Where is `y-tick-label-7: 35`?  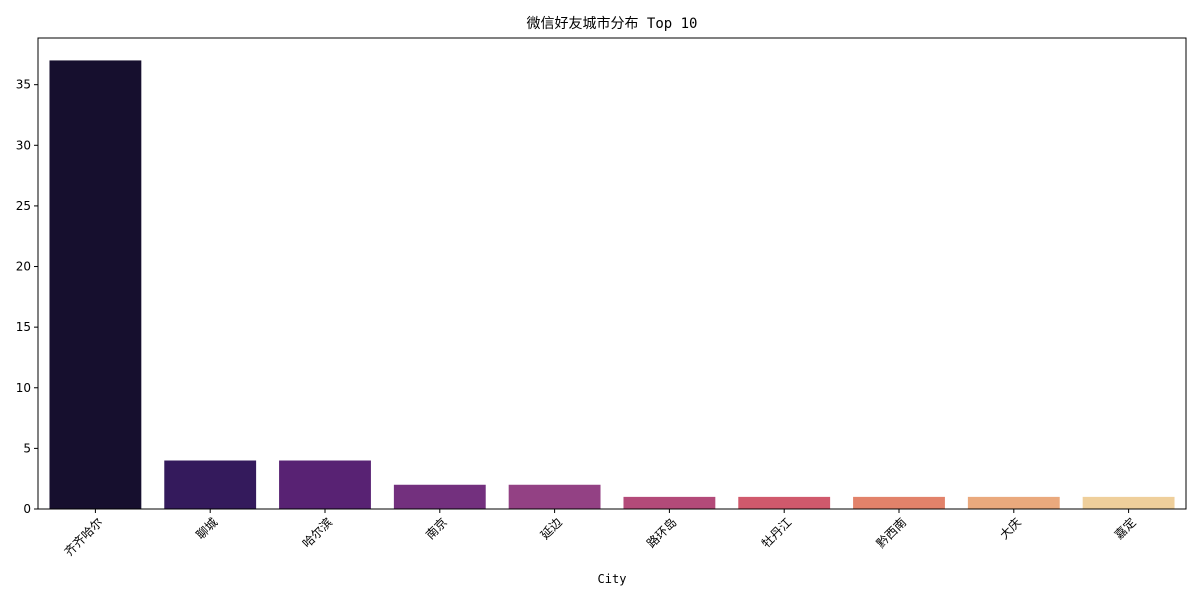 y-tick-label-7: 35 is located at coordinates (23, 85).